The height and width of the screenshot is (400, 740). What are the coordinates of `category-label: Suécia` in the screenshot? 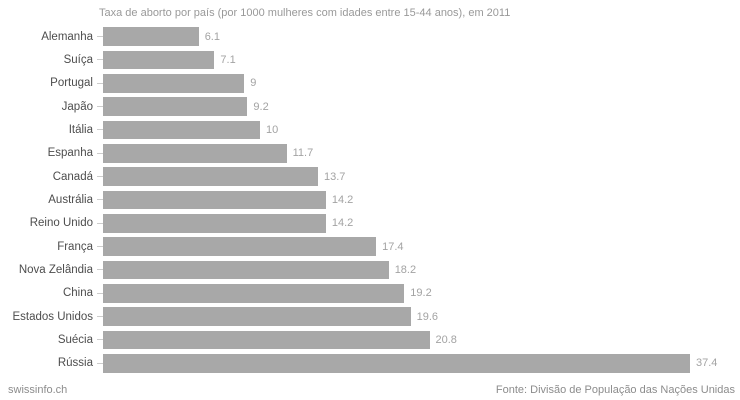 It's located at (75, 339).